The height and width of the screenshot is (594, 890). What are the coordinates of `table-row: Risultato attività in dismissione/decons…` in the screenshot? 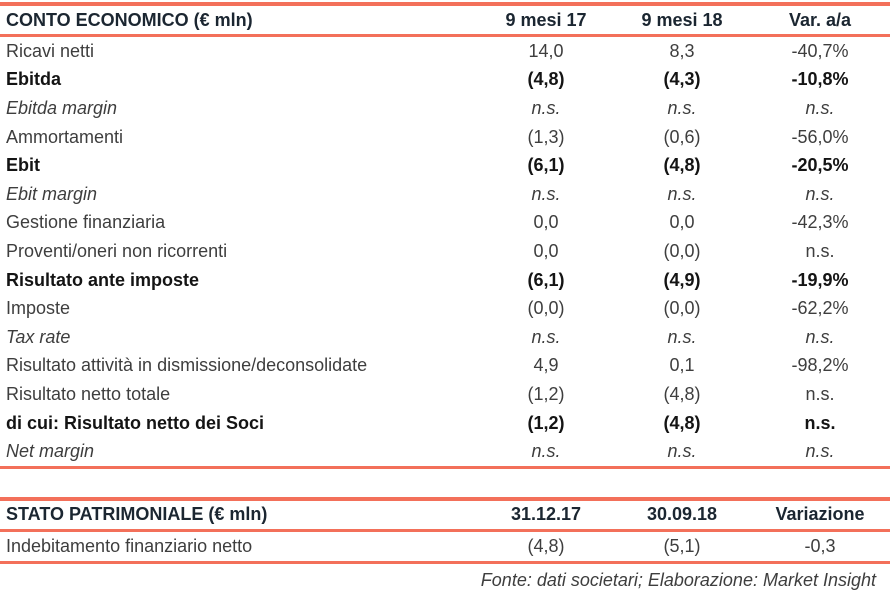 It's located at (445, 366).